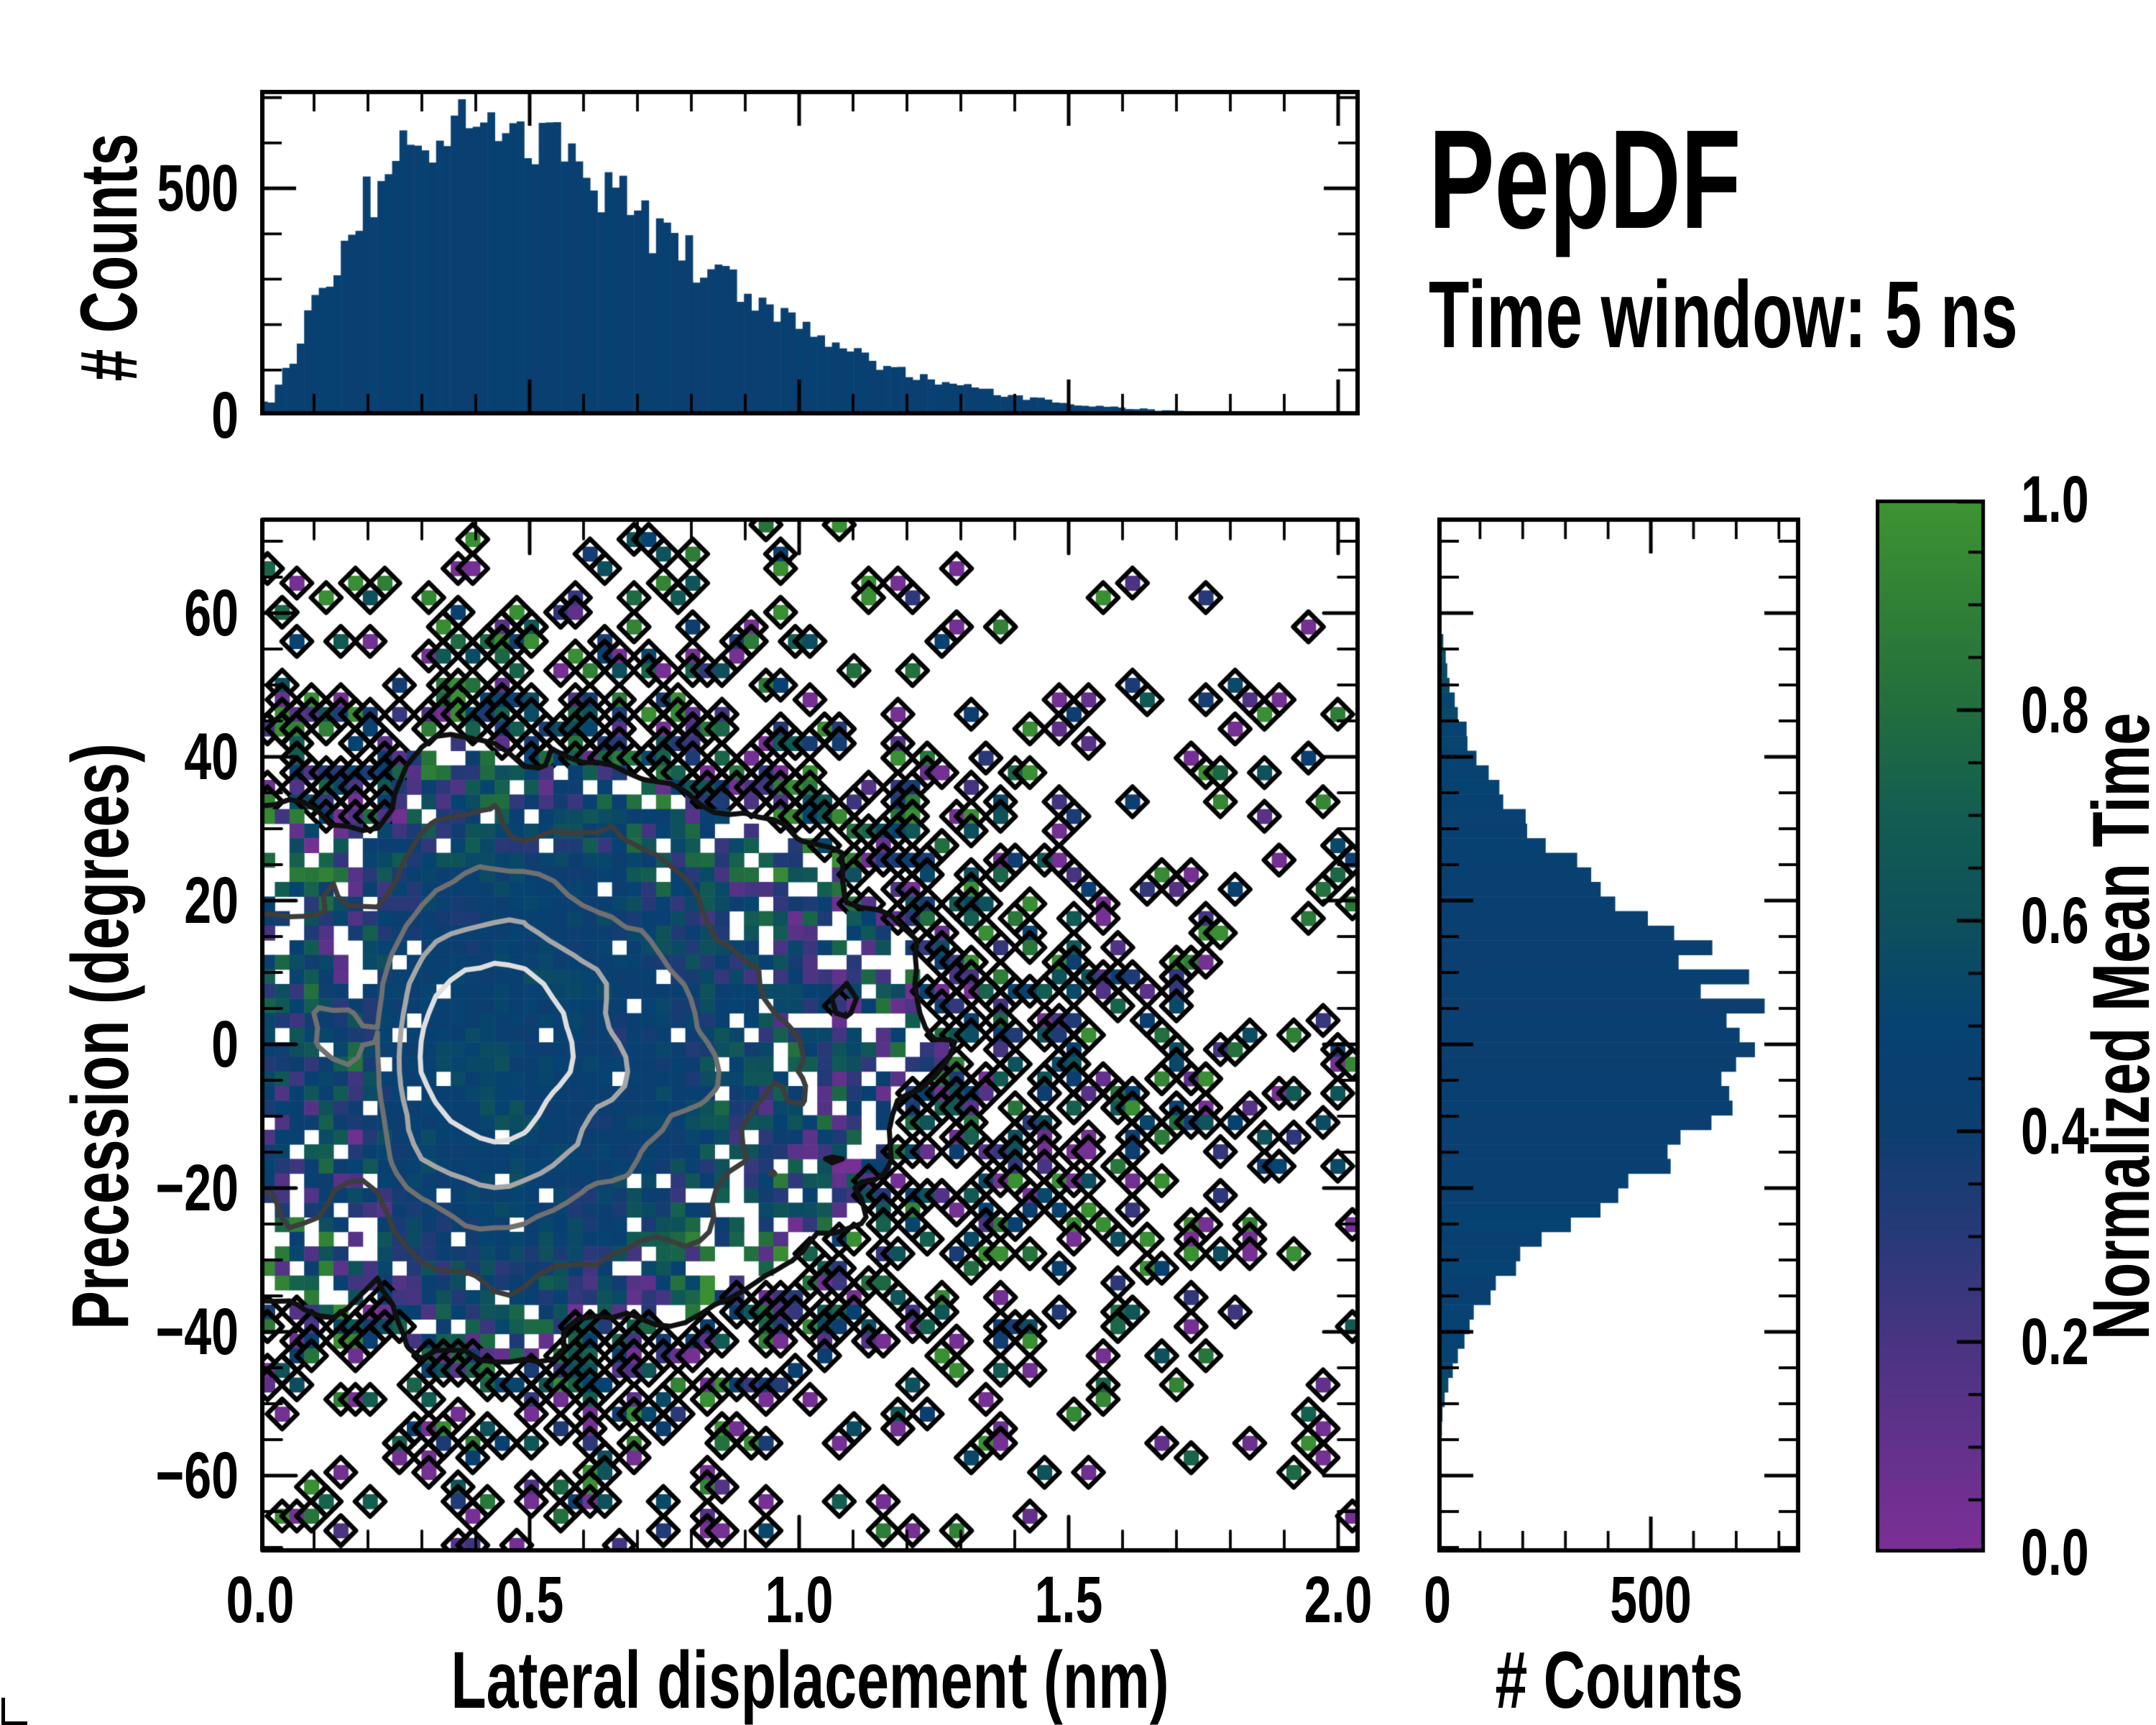 Image resolution: width=2156 pixels, height=1725 pixels. What do you see at coordinates (14, 1711) in the screenshot?
I see `stray-corner-mark` at bounding box center [14, 1711].